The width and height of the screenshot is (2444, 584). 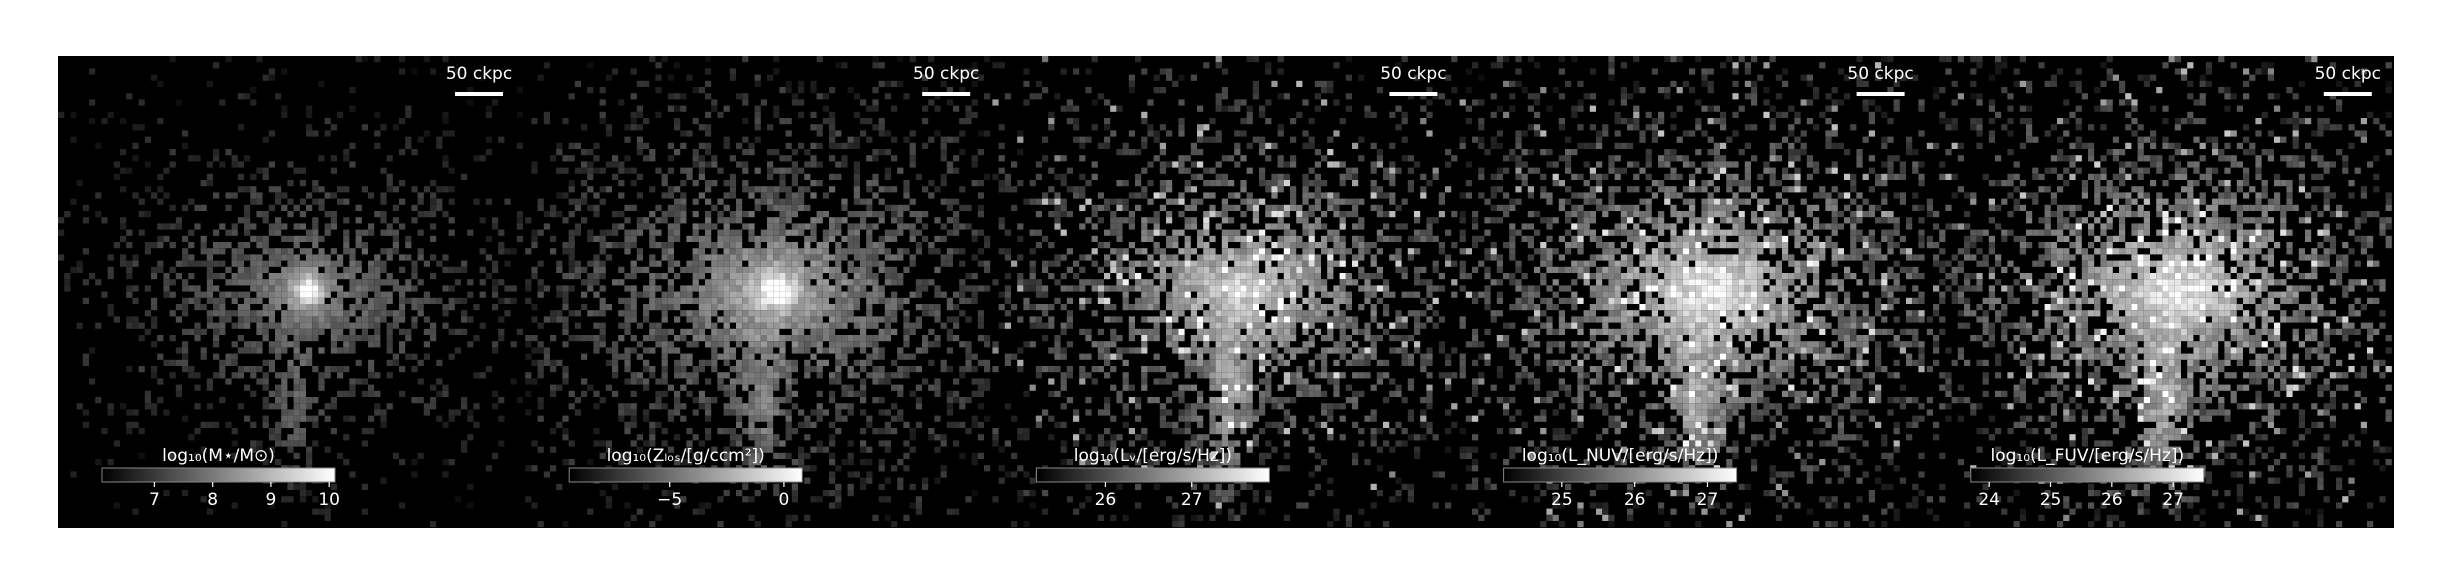 What do you see at coordinates (946, 74) in the screenshot?
I see `scalebar-label: 50 ckpc` at bounding box center [946, 74].